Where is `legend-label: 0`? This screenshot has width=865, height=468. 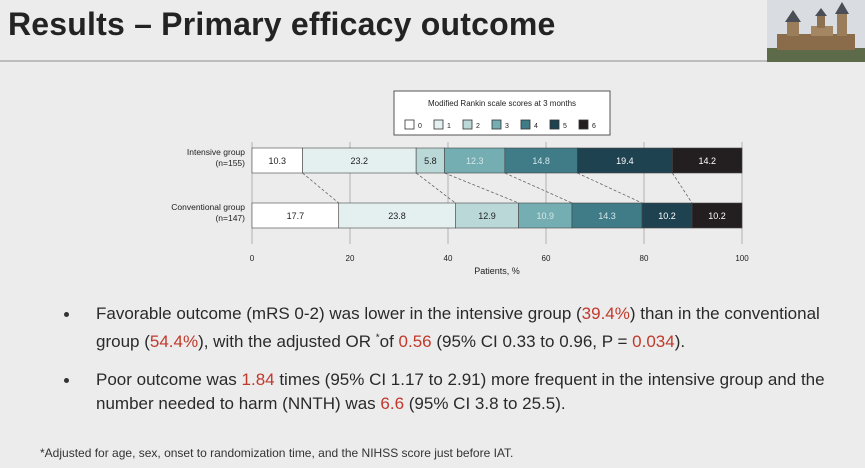 legend-label: 0 is located at coordinates (420, 126).